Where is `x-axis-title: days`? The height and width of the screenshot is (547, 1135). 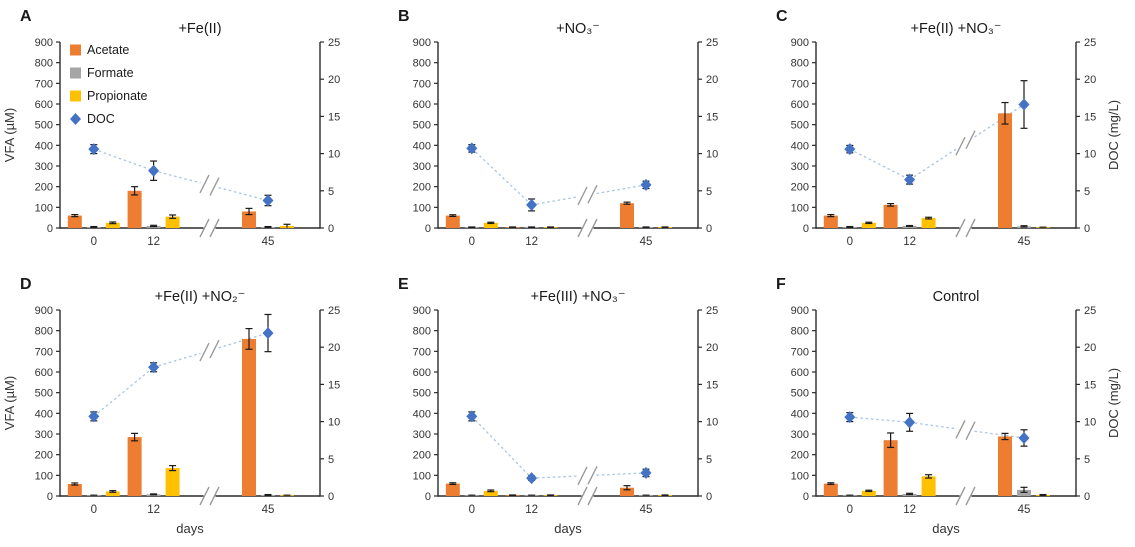
x-axis-title: days is located at coordinates (946, 528).